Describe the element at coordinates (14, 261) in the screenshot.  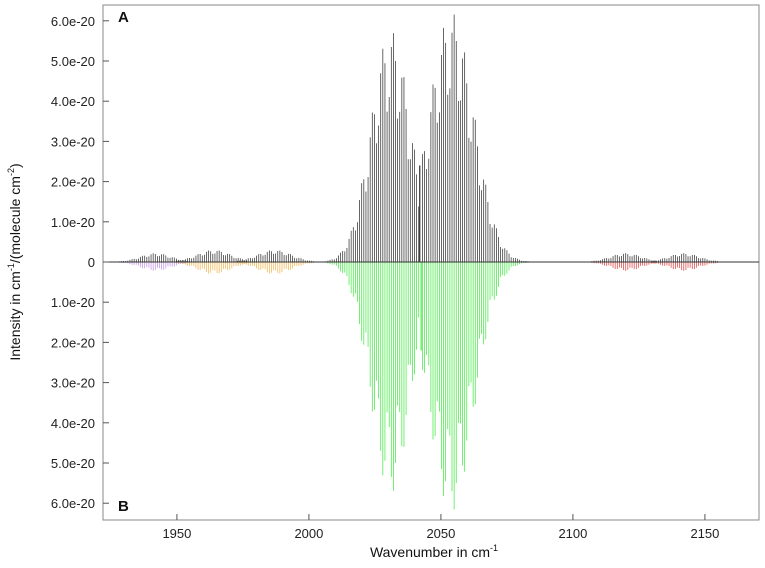
I see `y-axis-title: Intensity in cm-1/(molecule cm-2)` at that location.